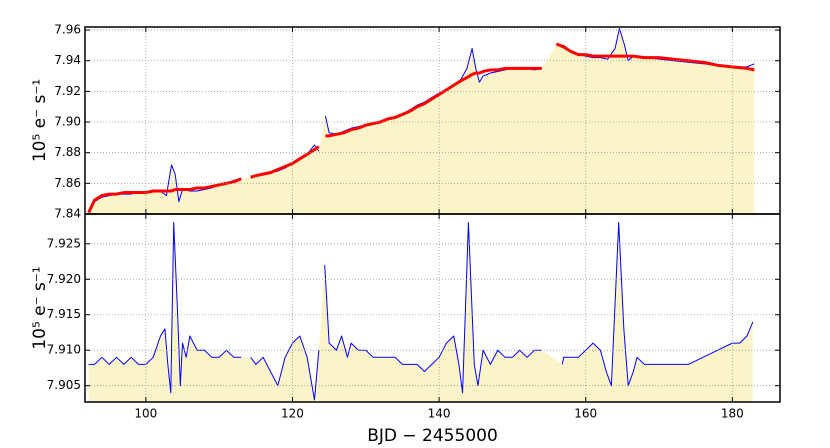  What do you see at coordinates (67, 60) in the screenshot?
I see `y-tick-label: 7.94` at bounding box center [67, 60].